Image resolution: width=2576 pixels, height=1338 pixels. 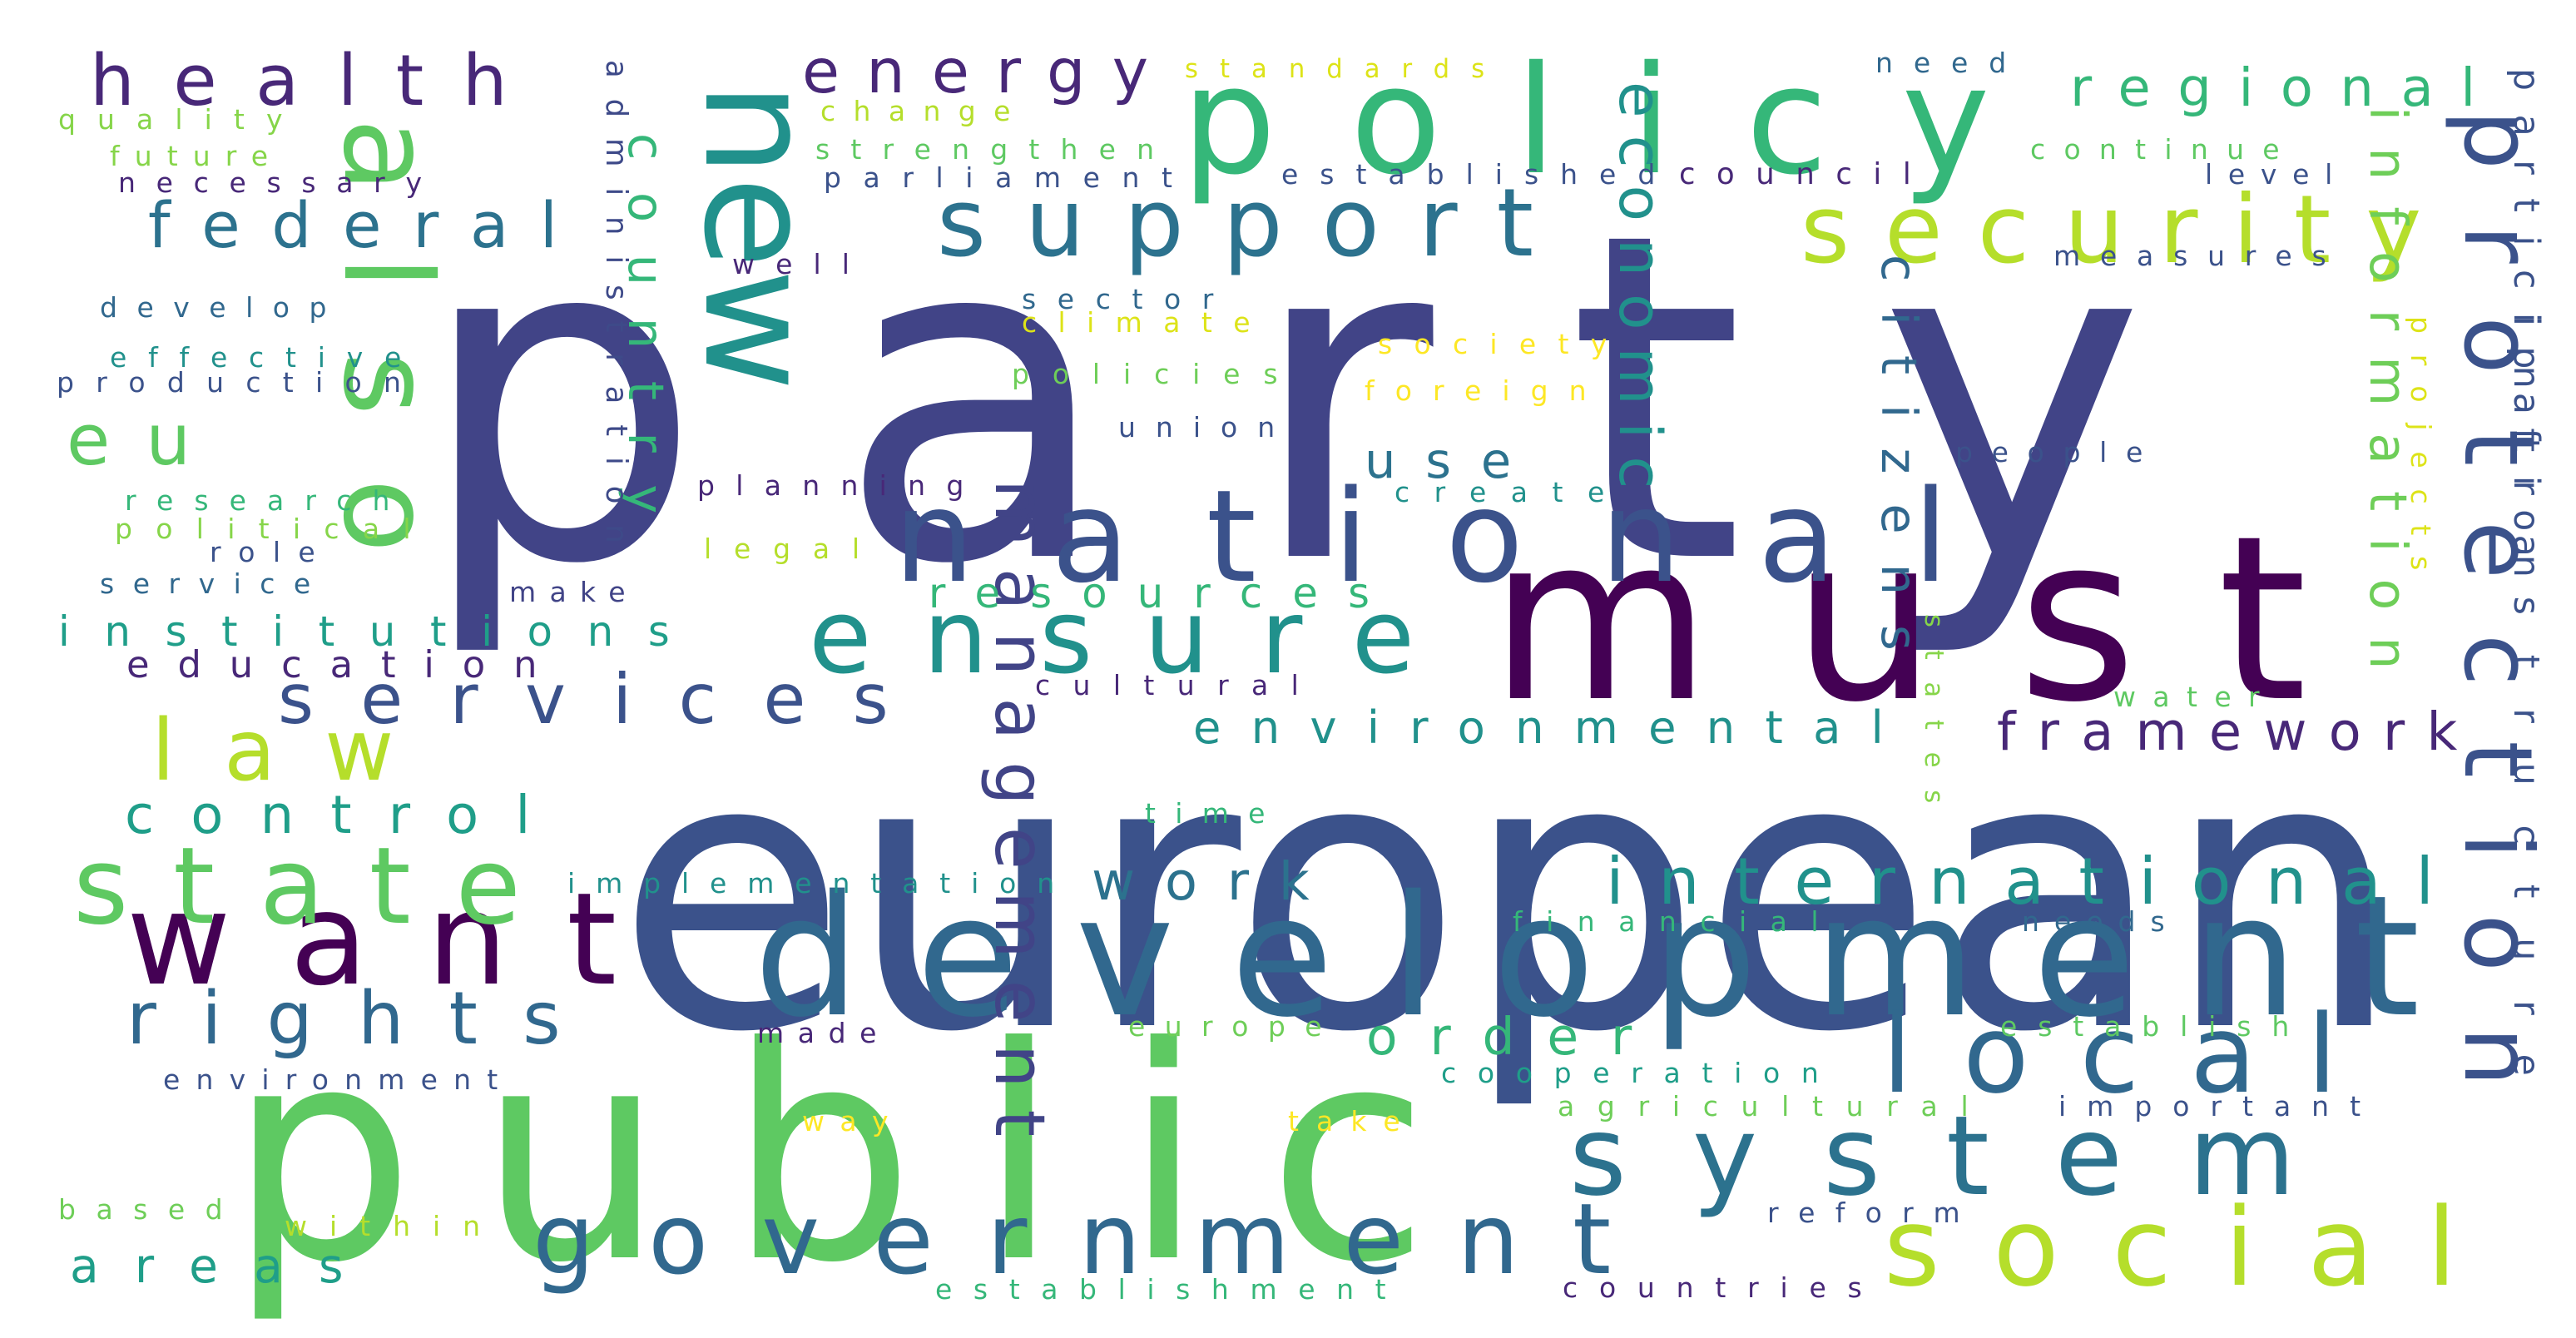 What do you see at coordinates (151, 1209) in the screenshot?
I see `word-based: based` at bounding box center [151, 1209].